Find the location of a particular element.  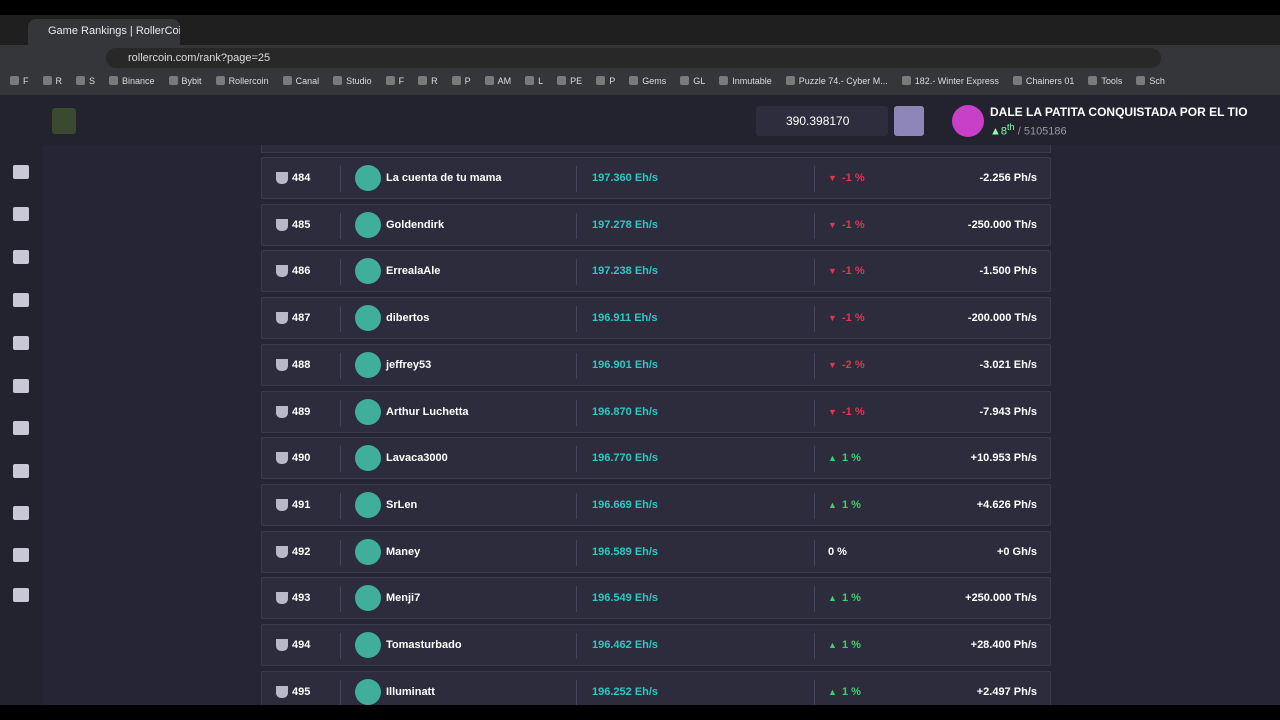

bookmark: 182.- Winter Express is located at coordinates (950, 85).